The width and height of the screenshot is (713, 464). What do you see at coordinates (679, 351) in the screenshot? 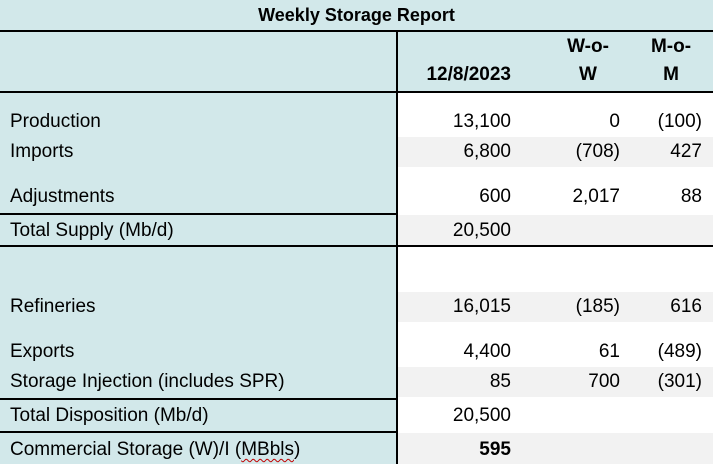
I see `row-mom: (489)` at bounding box center [679, 351].